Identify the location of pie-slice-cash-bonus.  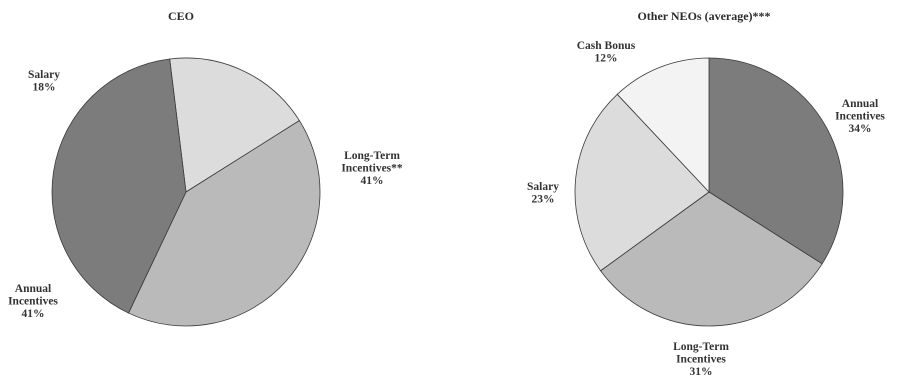
(663, 125).